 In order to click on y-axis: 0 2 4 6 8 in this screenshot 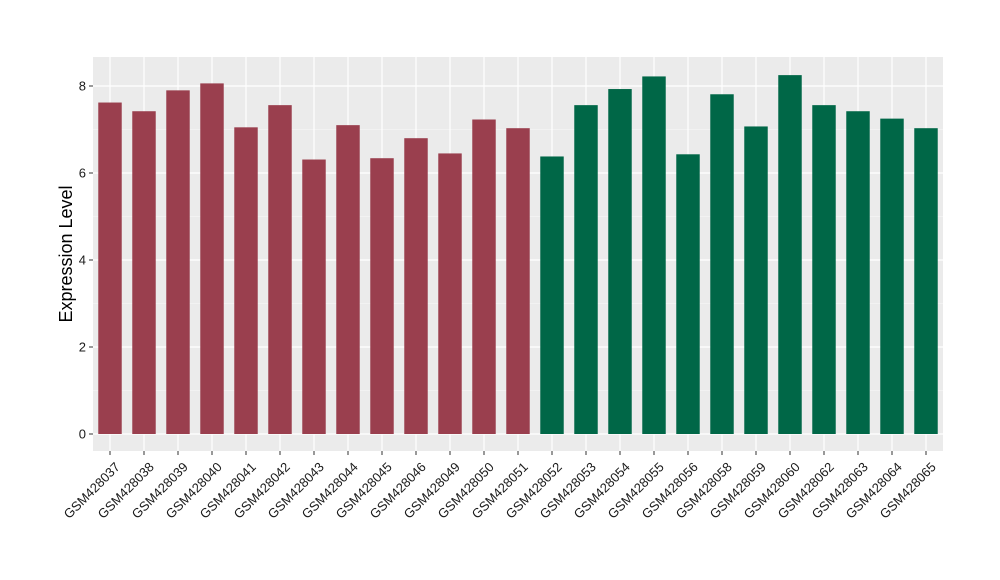, I will do `click(86, 260)`.